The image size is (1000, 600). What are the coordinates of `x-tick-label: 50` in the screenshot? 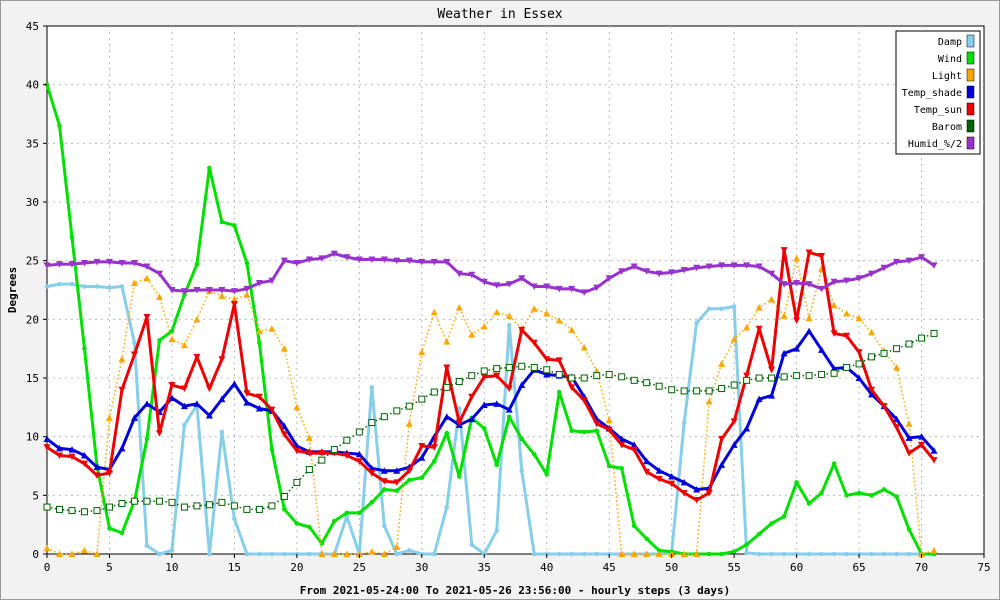 It's located at (671, 567).